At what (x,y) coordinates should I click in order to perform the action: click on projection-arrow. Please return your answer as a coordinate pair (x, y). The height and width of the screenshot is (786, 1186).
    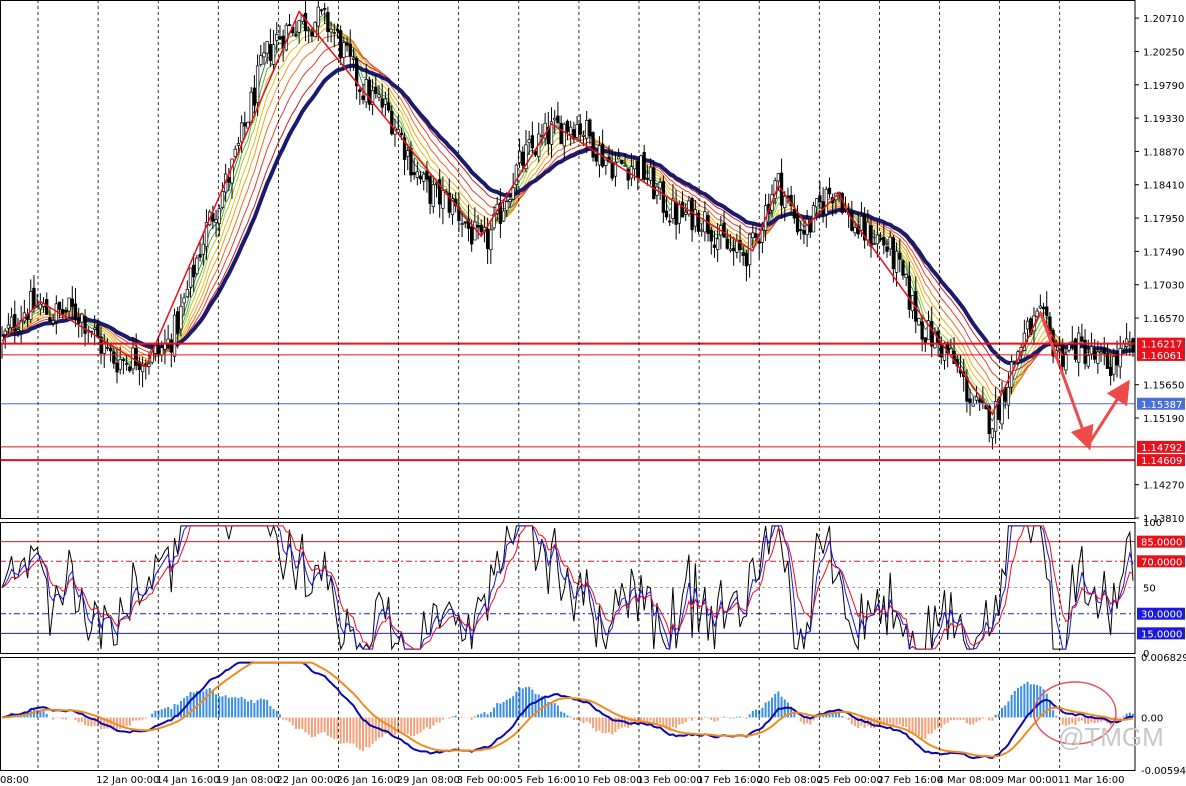
    Looking at the image, I should click on (1108, 412).